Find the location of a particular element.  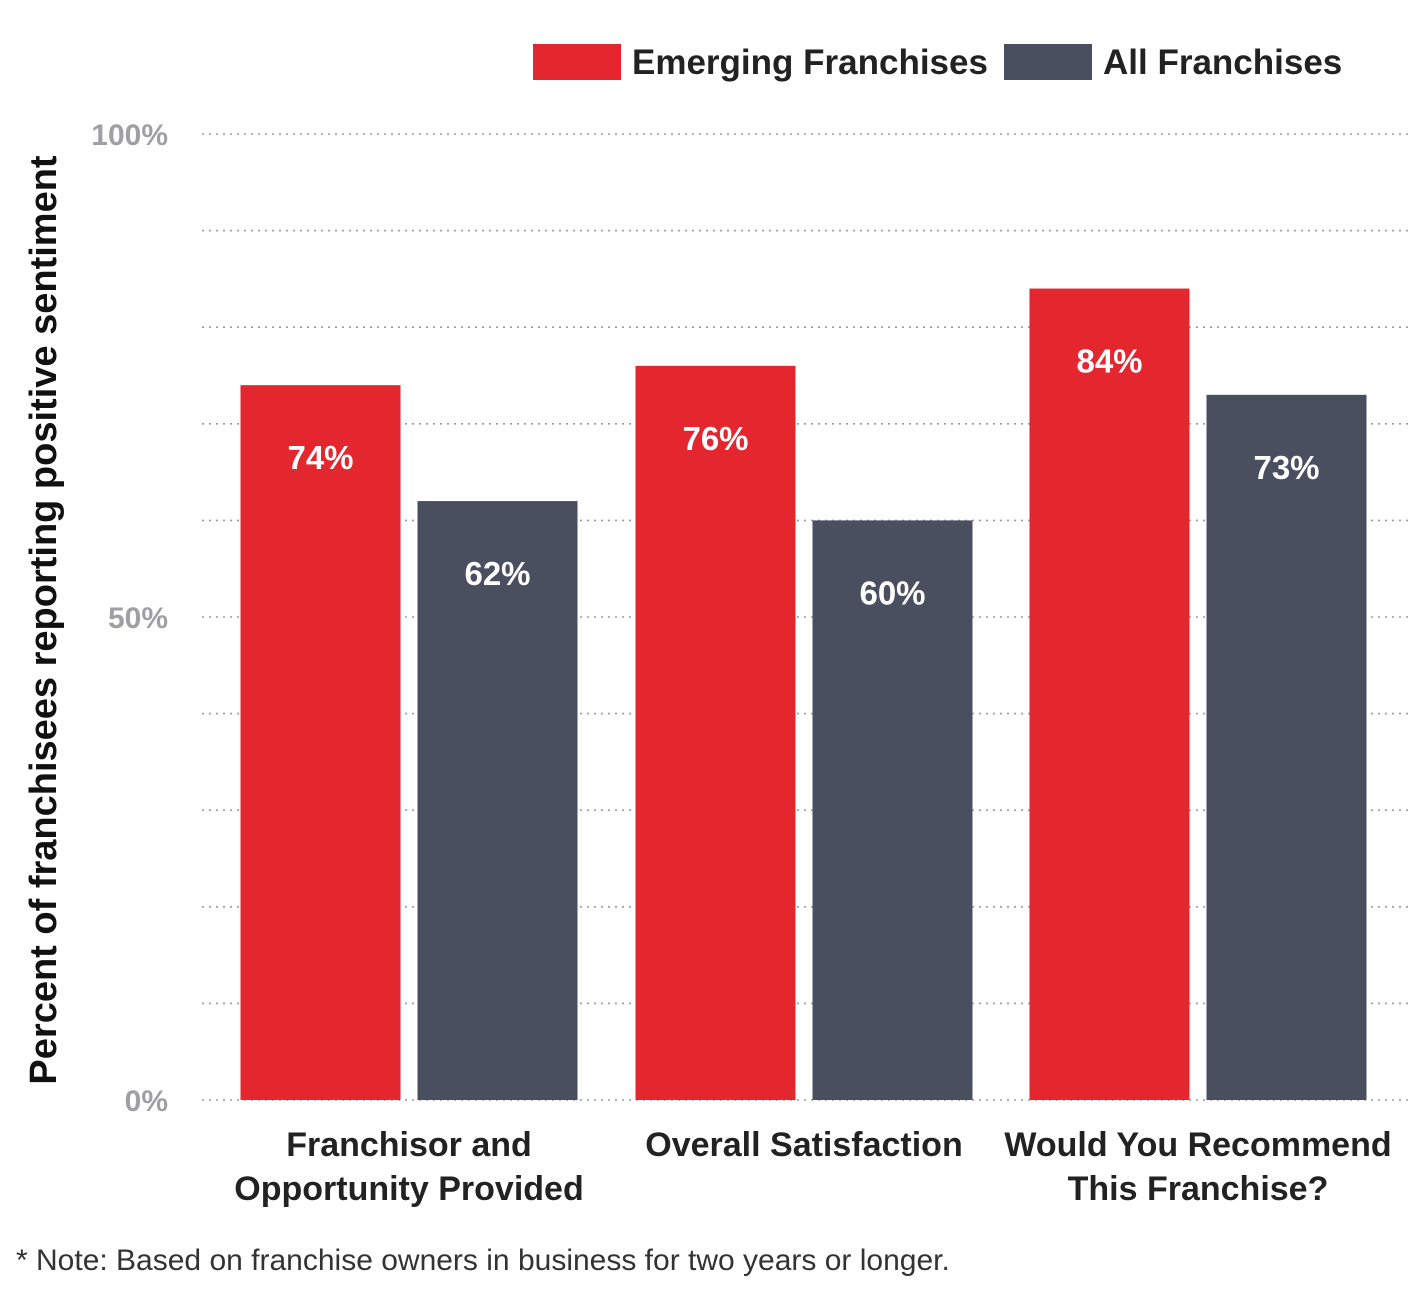

category-label: This Franchise? is located at coordinates (1198, 1189).